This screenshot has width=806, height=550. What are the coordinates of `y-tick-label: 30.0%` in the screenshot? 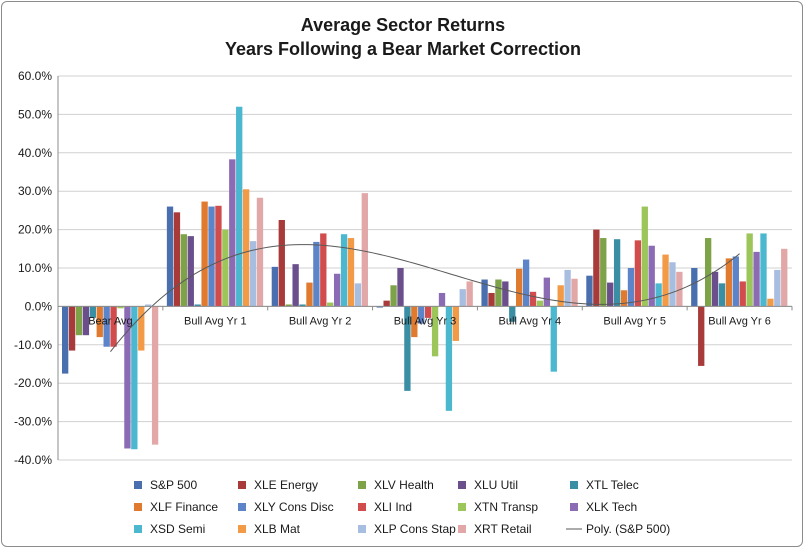 It's located at (35, 191).